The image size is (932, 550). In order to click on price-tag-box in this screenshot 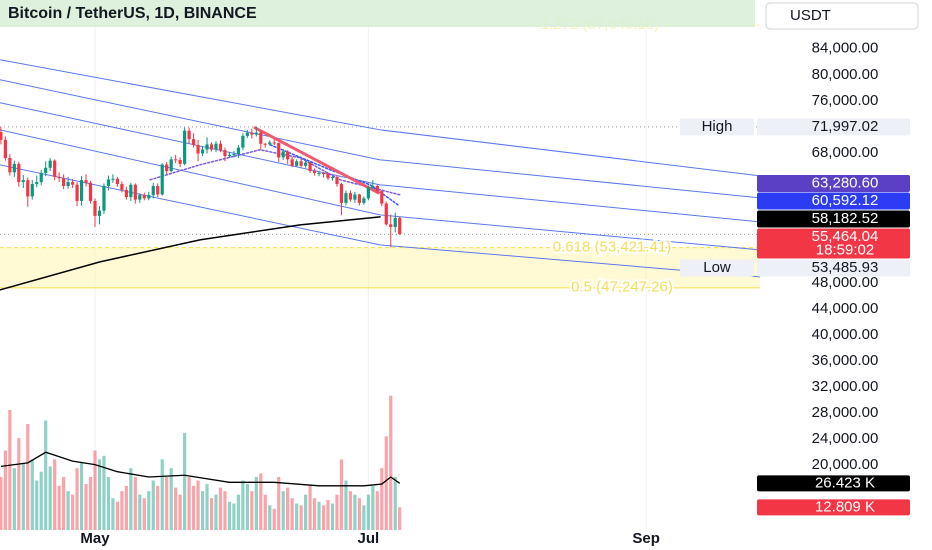, I will do `click(717, 127)`.